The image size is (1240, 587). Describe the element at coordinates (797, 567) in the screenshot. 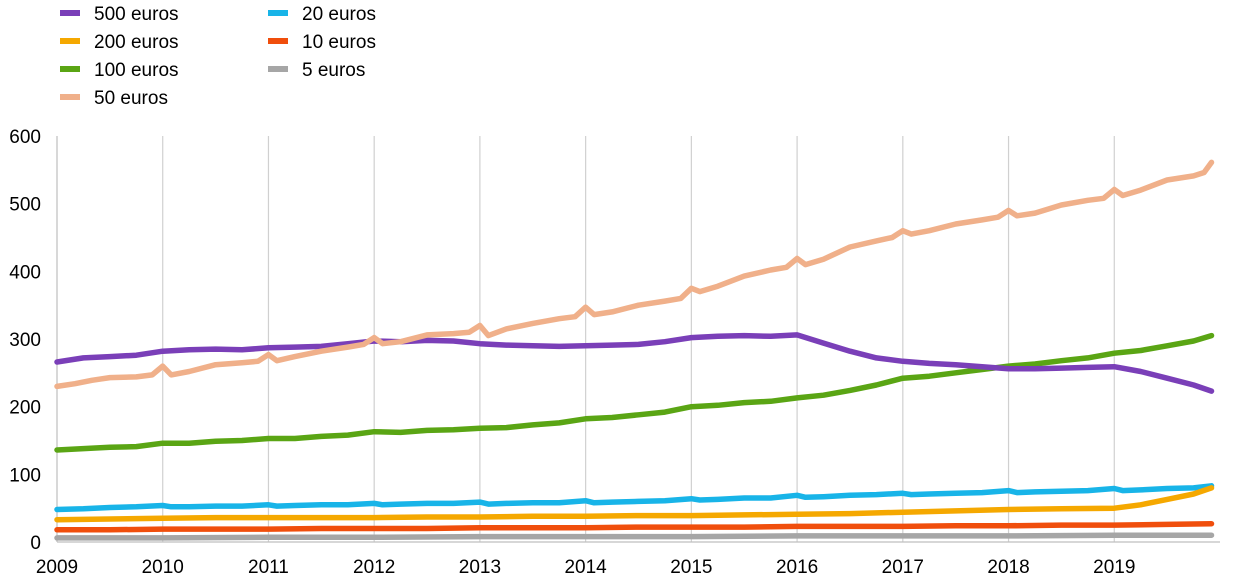

I see `x-tick-2016: 2016` at that location.